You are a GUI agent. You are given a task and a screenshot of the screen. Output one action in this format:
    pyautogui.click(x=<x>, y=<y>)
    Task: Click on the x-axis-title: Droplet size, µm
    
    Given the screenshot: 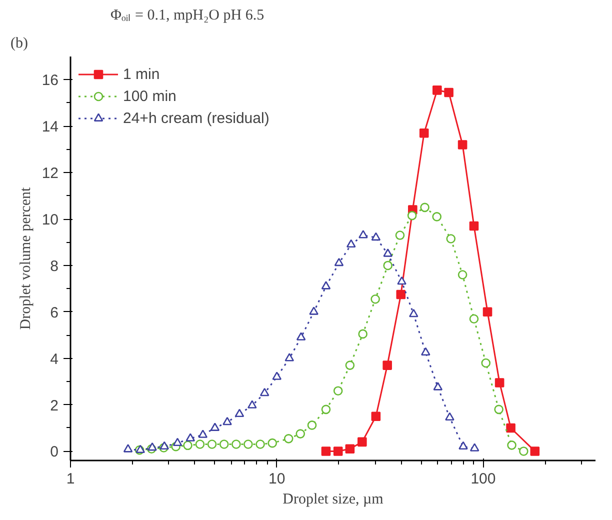 What is the action you would take?
    pyautogui.click(x=333, y=500)
    